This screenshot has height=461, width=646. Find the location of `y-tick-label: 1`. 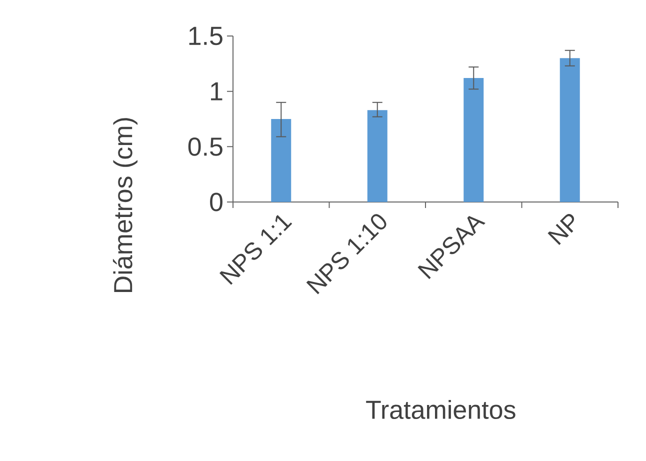

y-tick-label: 1 is located at coordinates (216, 91).